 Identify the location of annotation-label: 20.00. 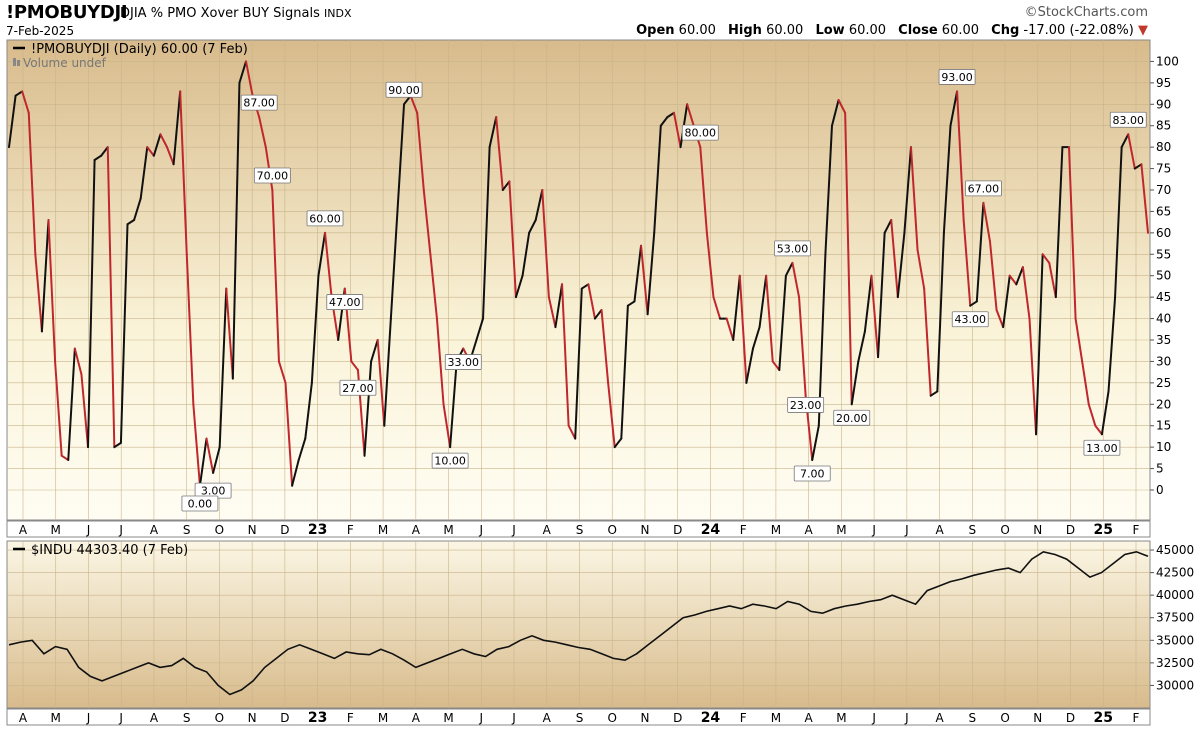
(852, 418).